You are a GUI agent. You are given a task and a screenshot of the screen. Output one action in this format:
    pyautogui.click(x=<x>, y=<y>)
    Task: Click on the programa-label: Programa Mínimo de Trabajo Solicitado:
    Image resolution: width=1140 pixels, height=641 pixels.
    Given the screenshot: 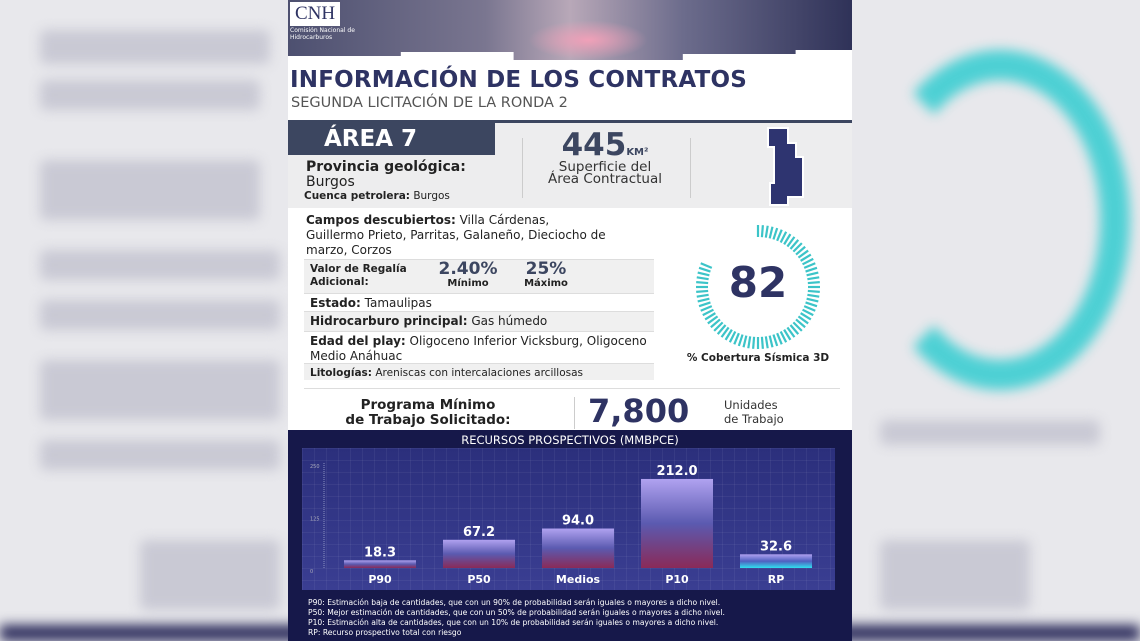 What is the action you would take?
    pyautogui.click(x=428, y=412)
    